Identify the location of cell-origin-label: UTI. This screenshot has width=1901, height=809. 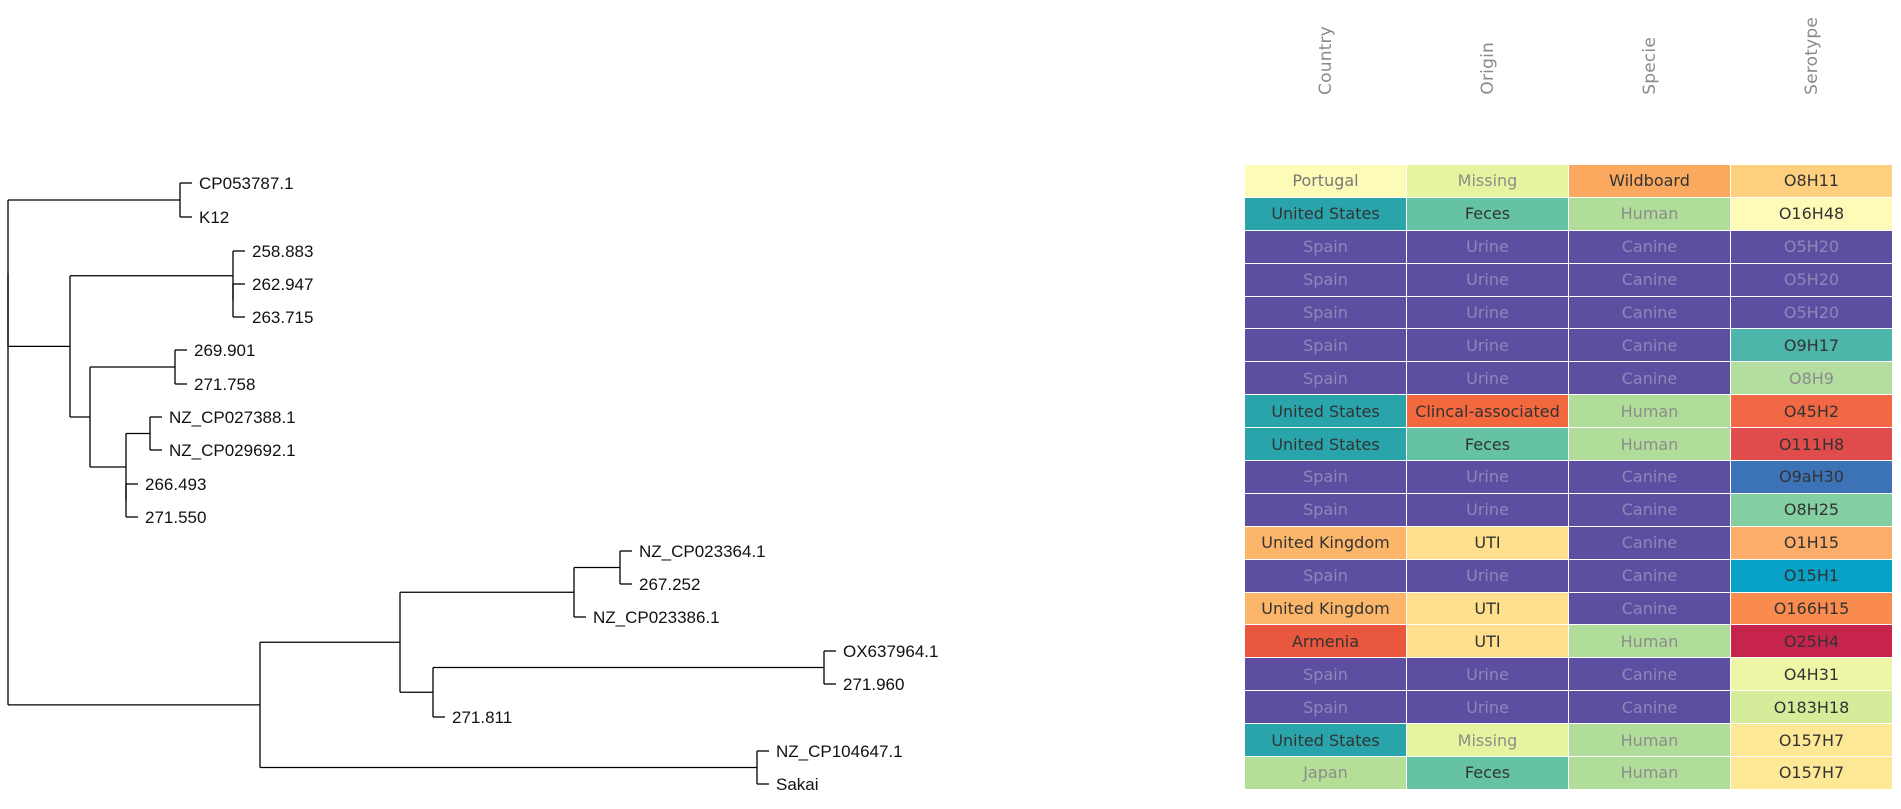
(1487, 641).